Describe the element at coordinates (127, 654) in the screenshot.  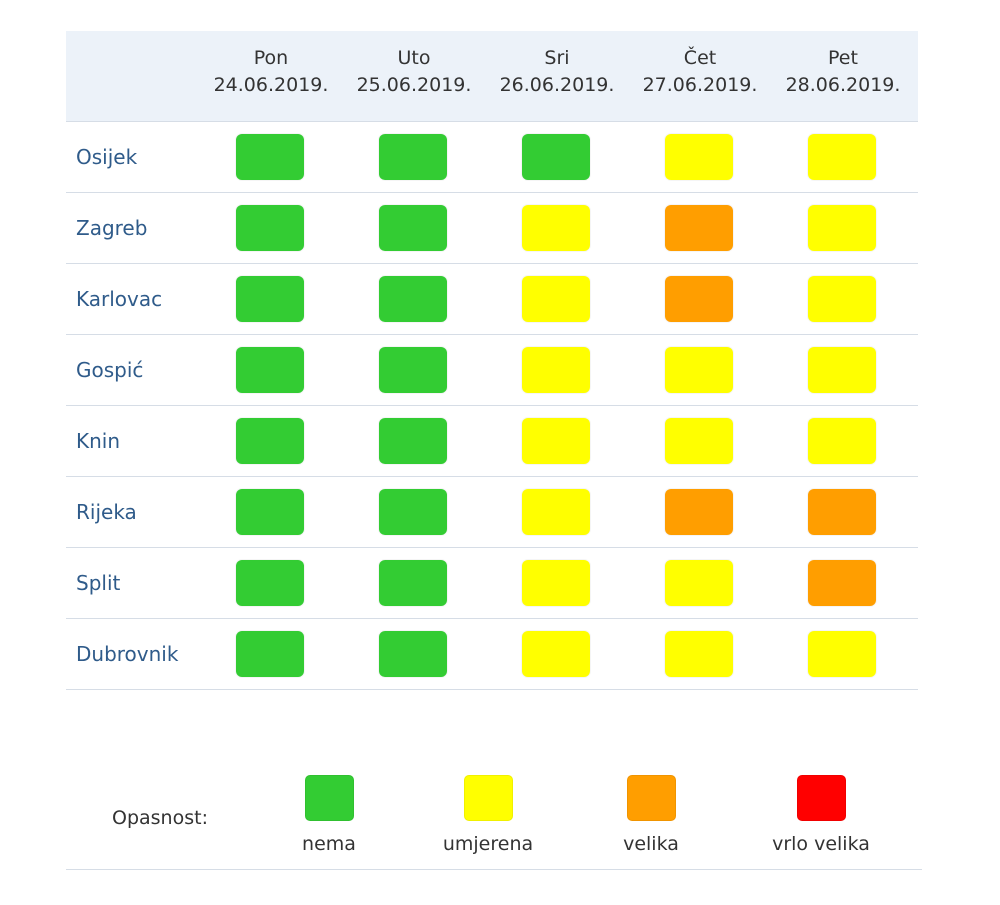
I see `city-name: Dubrovnik` at that location.